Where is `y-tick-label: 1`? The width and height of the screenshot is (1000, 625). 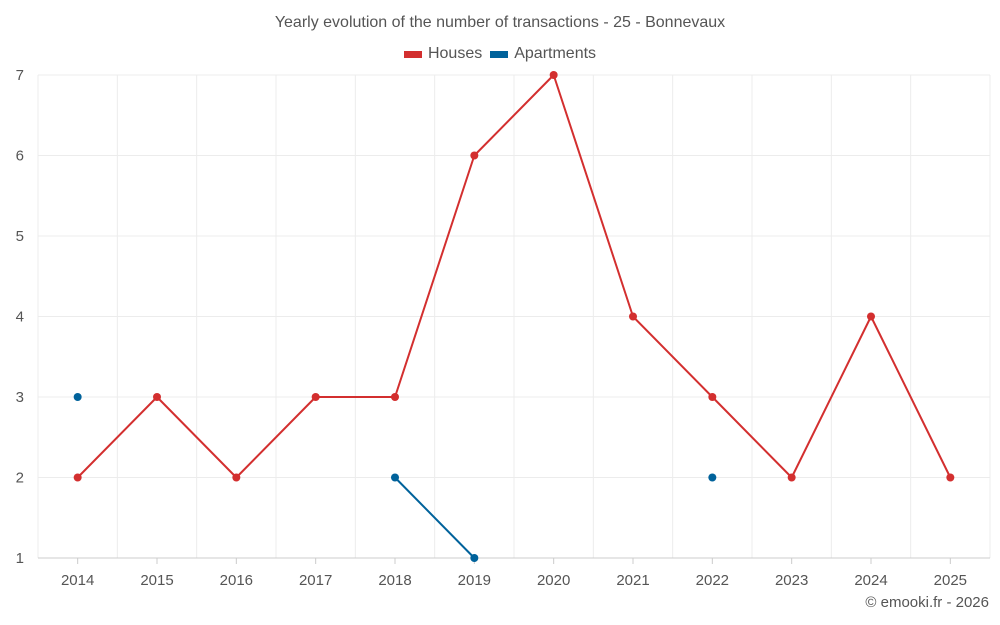
y-tick-label: 1 is located at coordinates (20, 558).